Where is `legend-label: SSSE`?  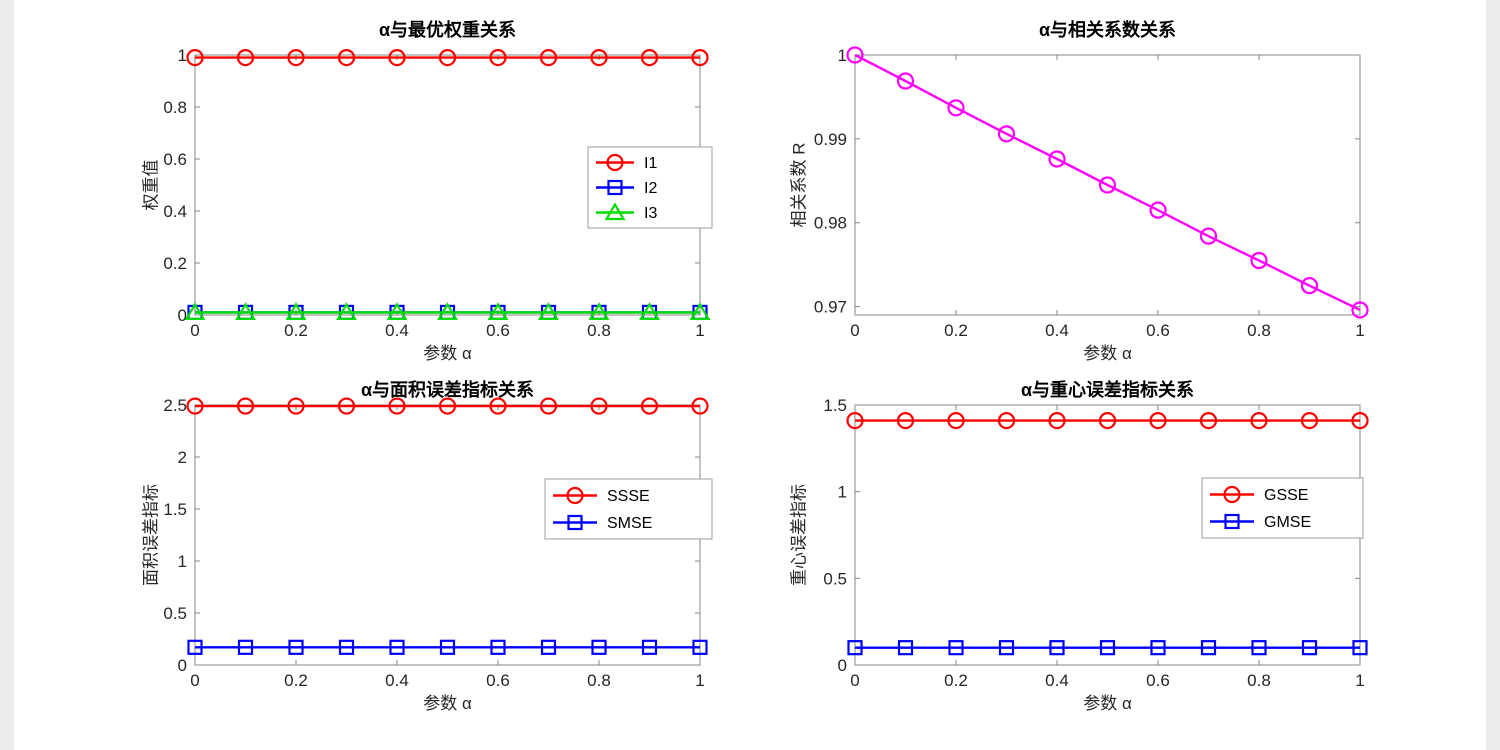 legend-label: SSSE is located at coordinates (628, 496).